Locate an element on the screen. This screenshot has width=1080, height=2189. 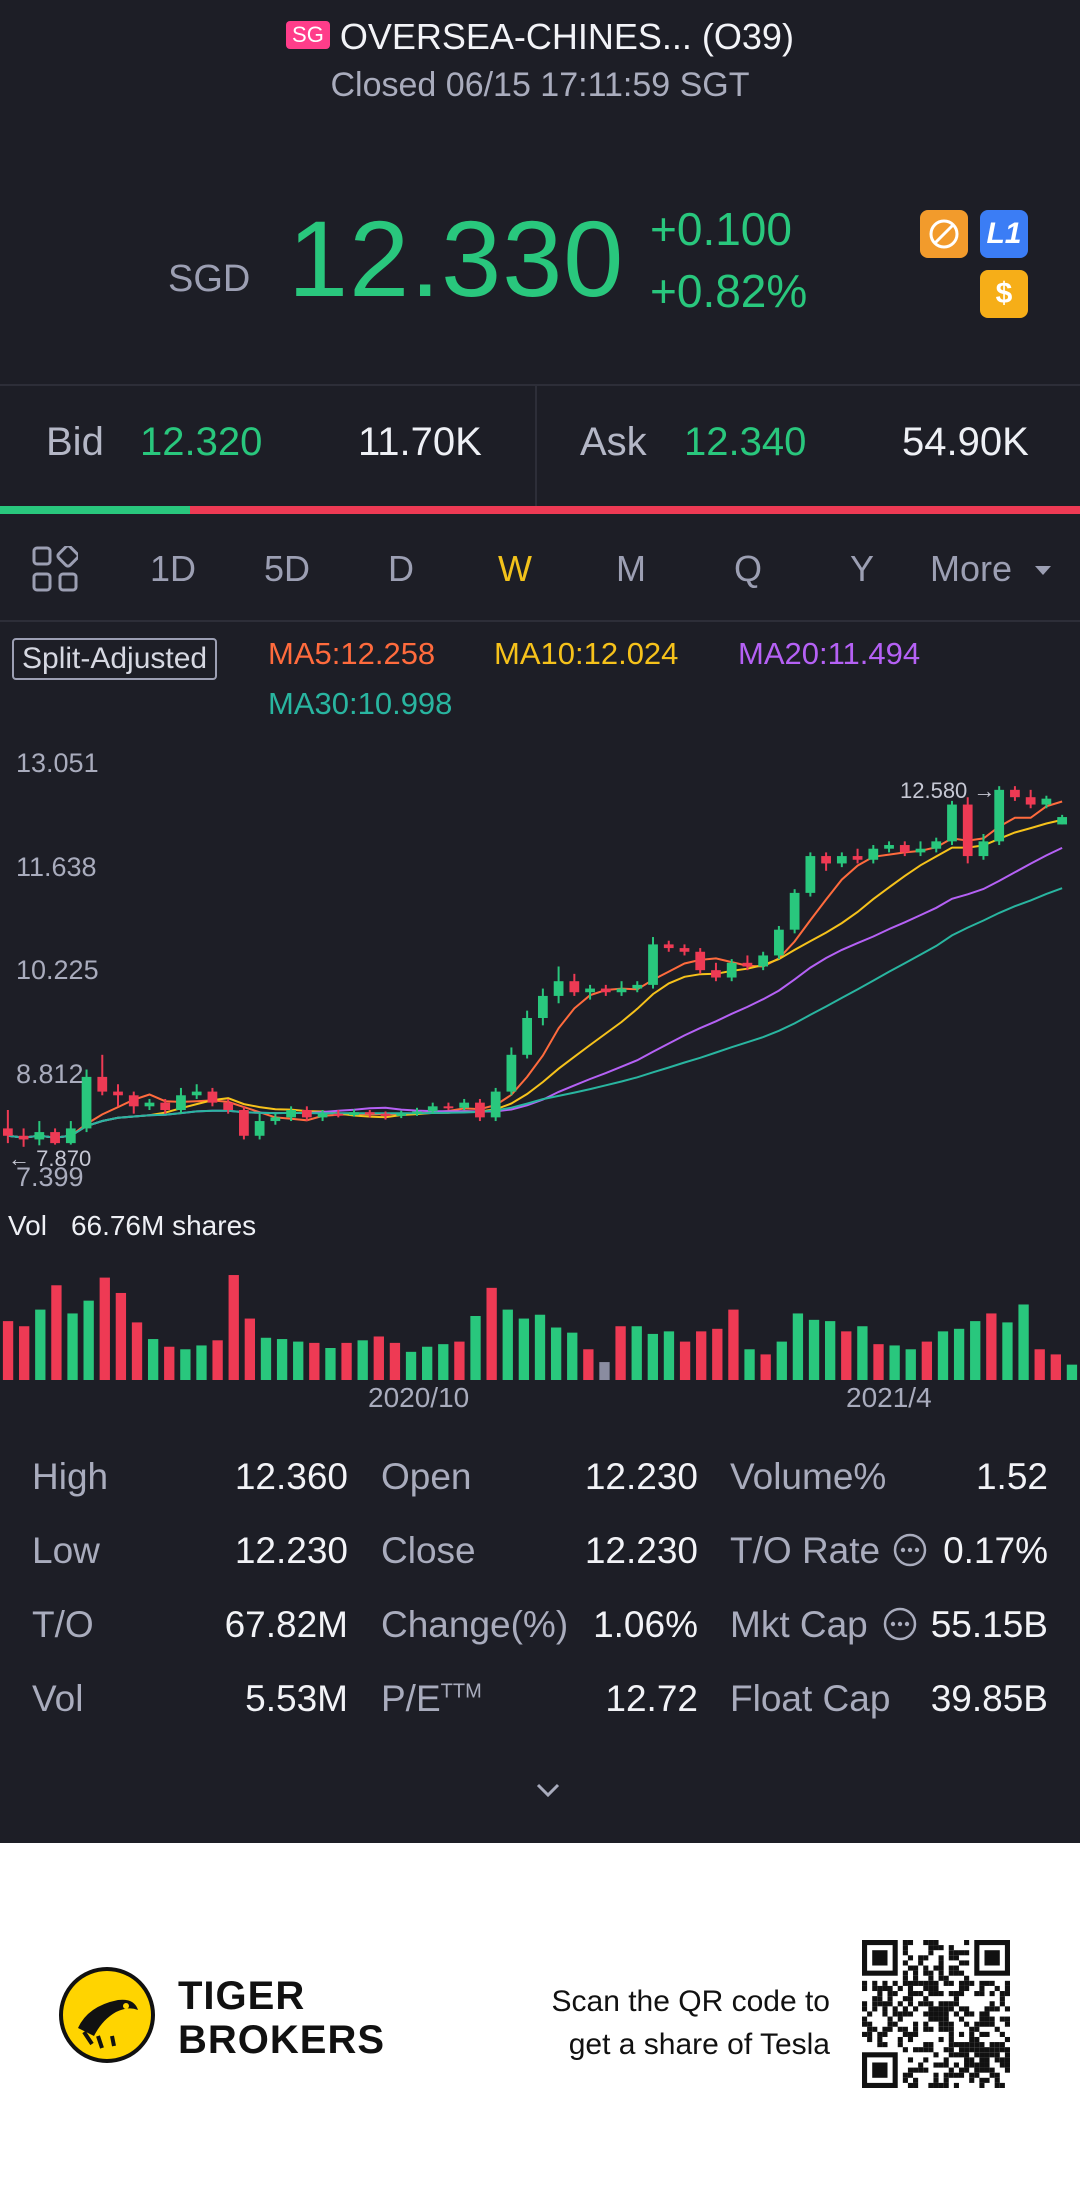
x-axis-label: 2020/10 is located at coordinates (419, 1397).